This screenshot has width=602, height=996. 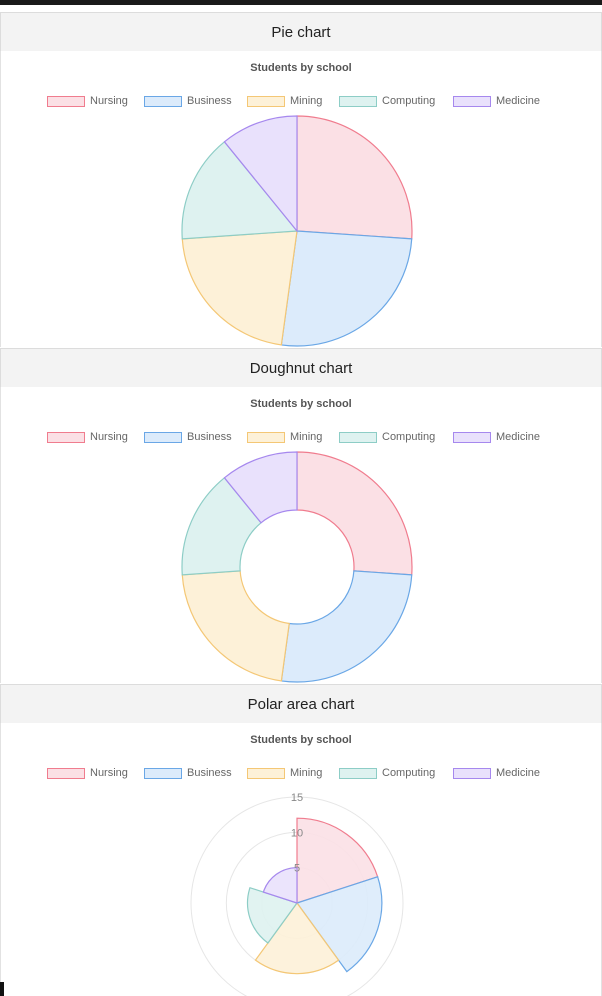 What do you see at coordinates (346, 288) in the screenshot?
I see `pie-slice-business` at bounding box center [346, 288].